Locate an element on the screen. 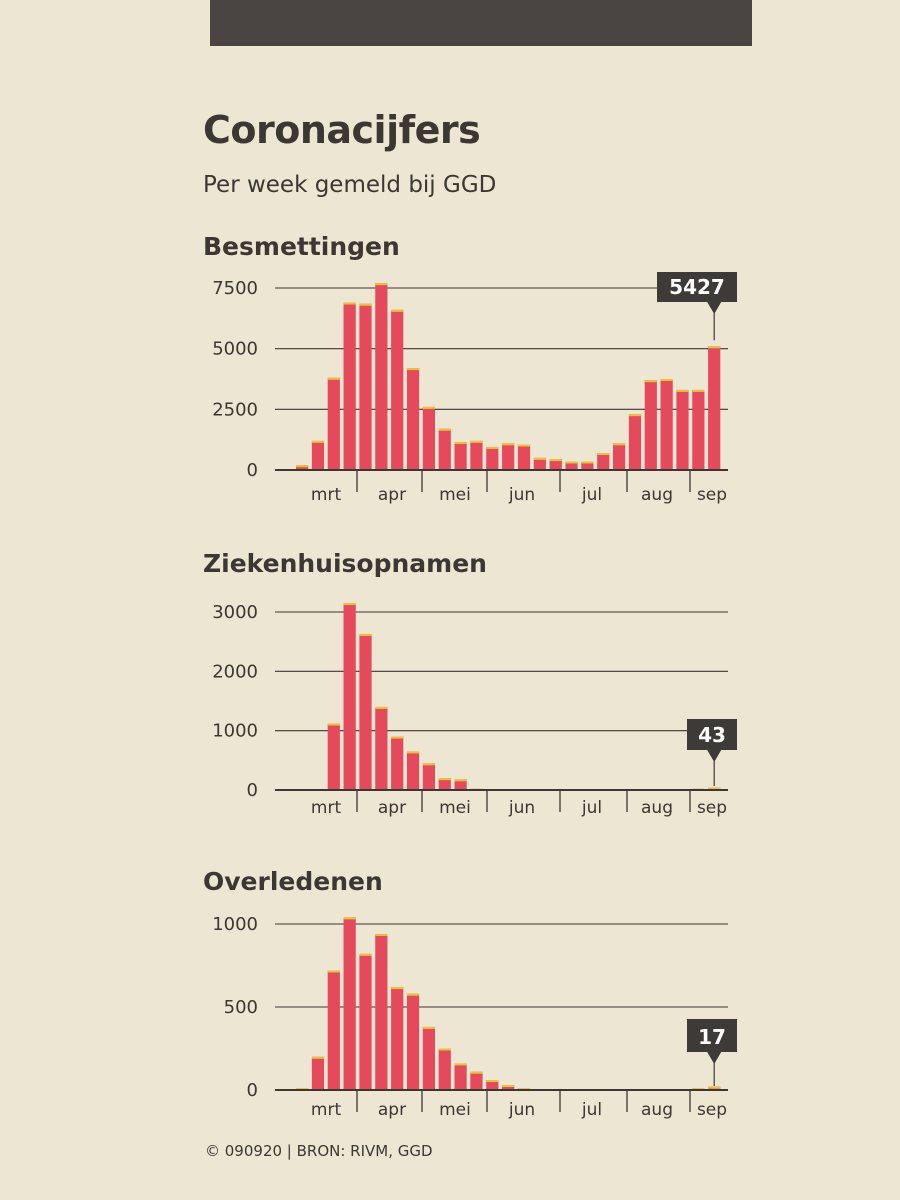 The height and width of the screenshot is (1200, 900). y-tick-label: 5000 is located at coordinates (235, 349).